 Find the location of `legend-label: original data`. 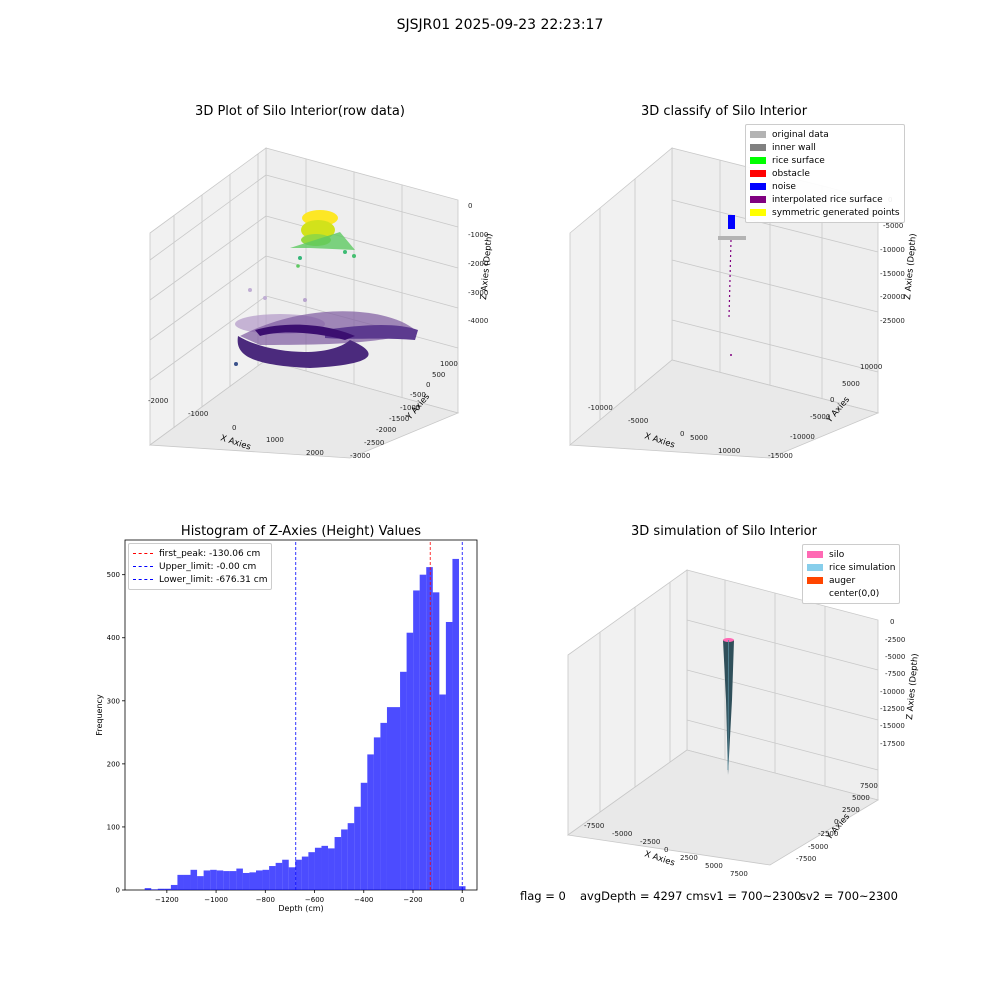

legend-label: original data is located at coordinates (800, 134).